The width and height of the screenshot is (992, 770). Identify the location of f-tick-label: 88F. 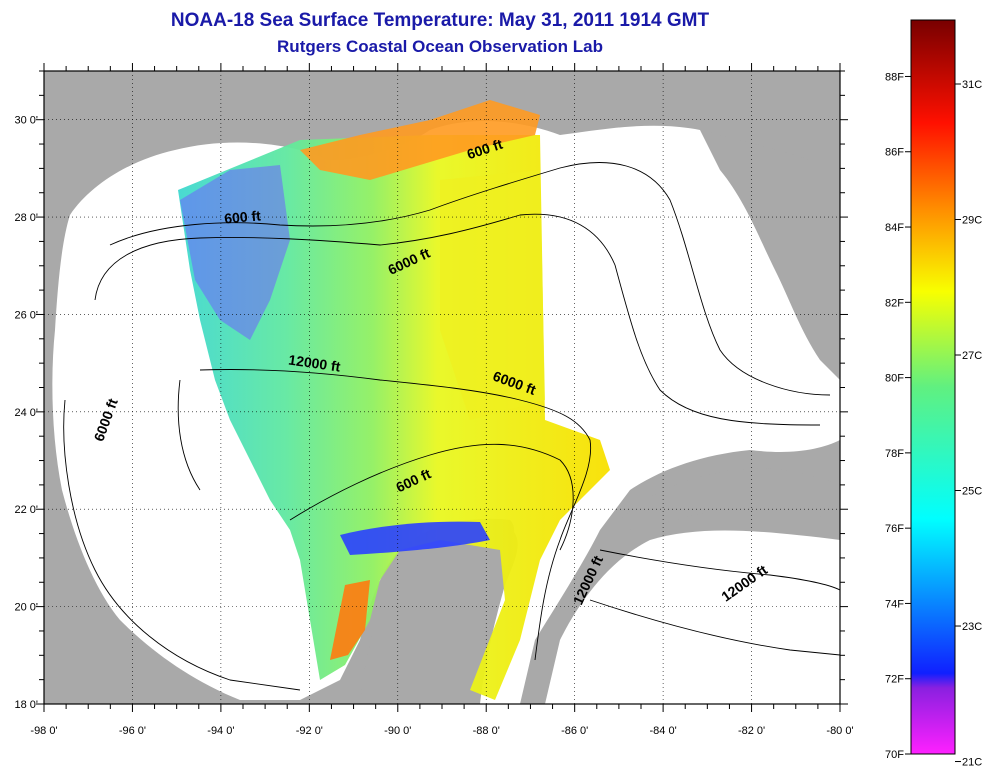
(894, 77).